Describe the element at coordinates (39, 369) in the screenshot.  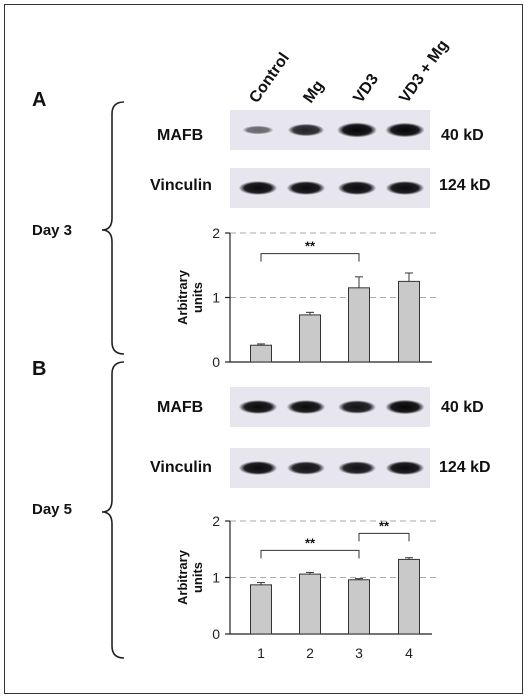
I see `panel-letter-b: B` at that location.